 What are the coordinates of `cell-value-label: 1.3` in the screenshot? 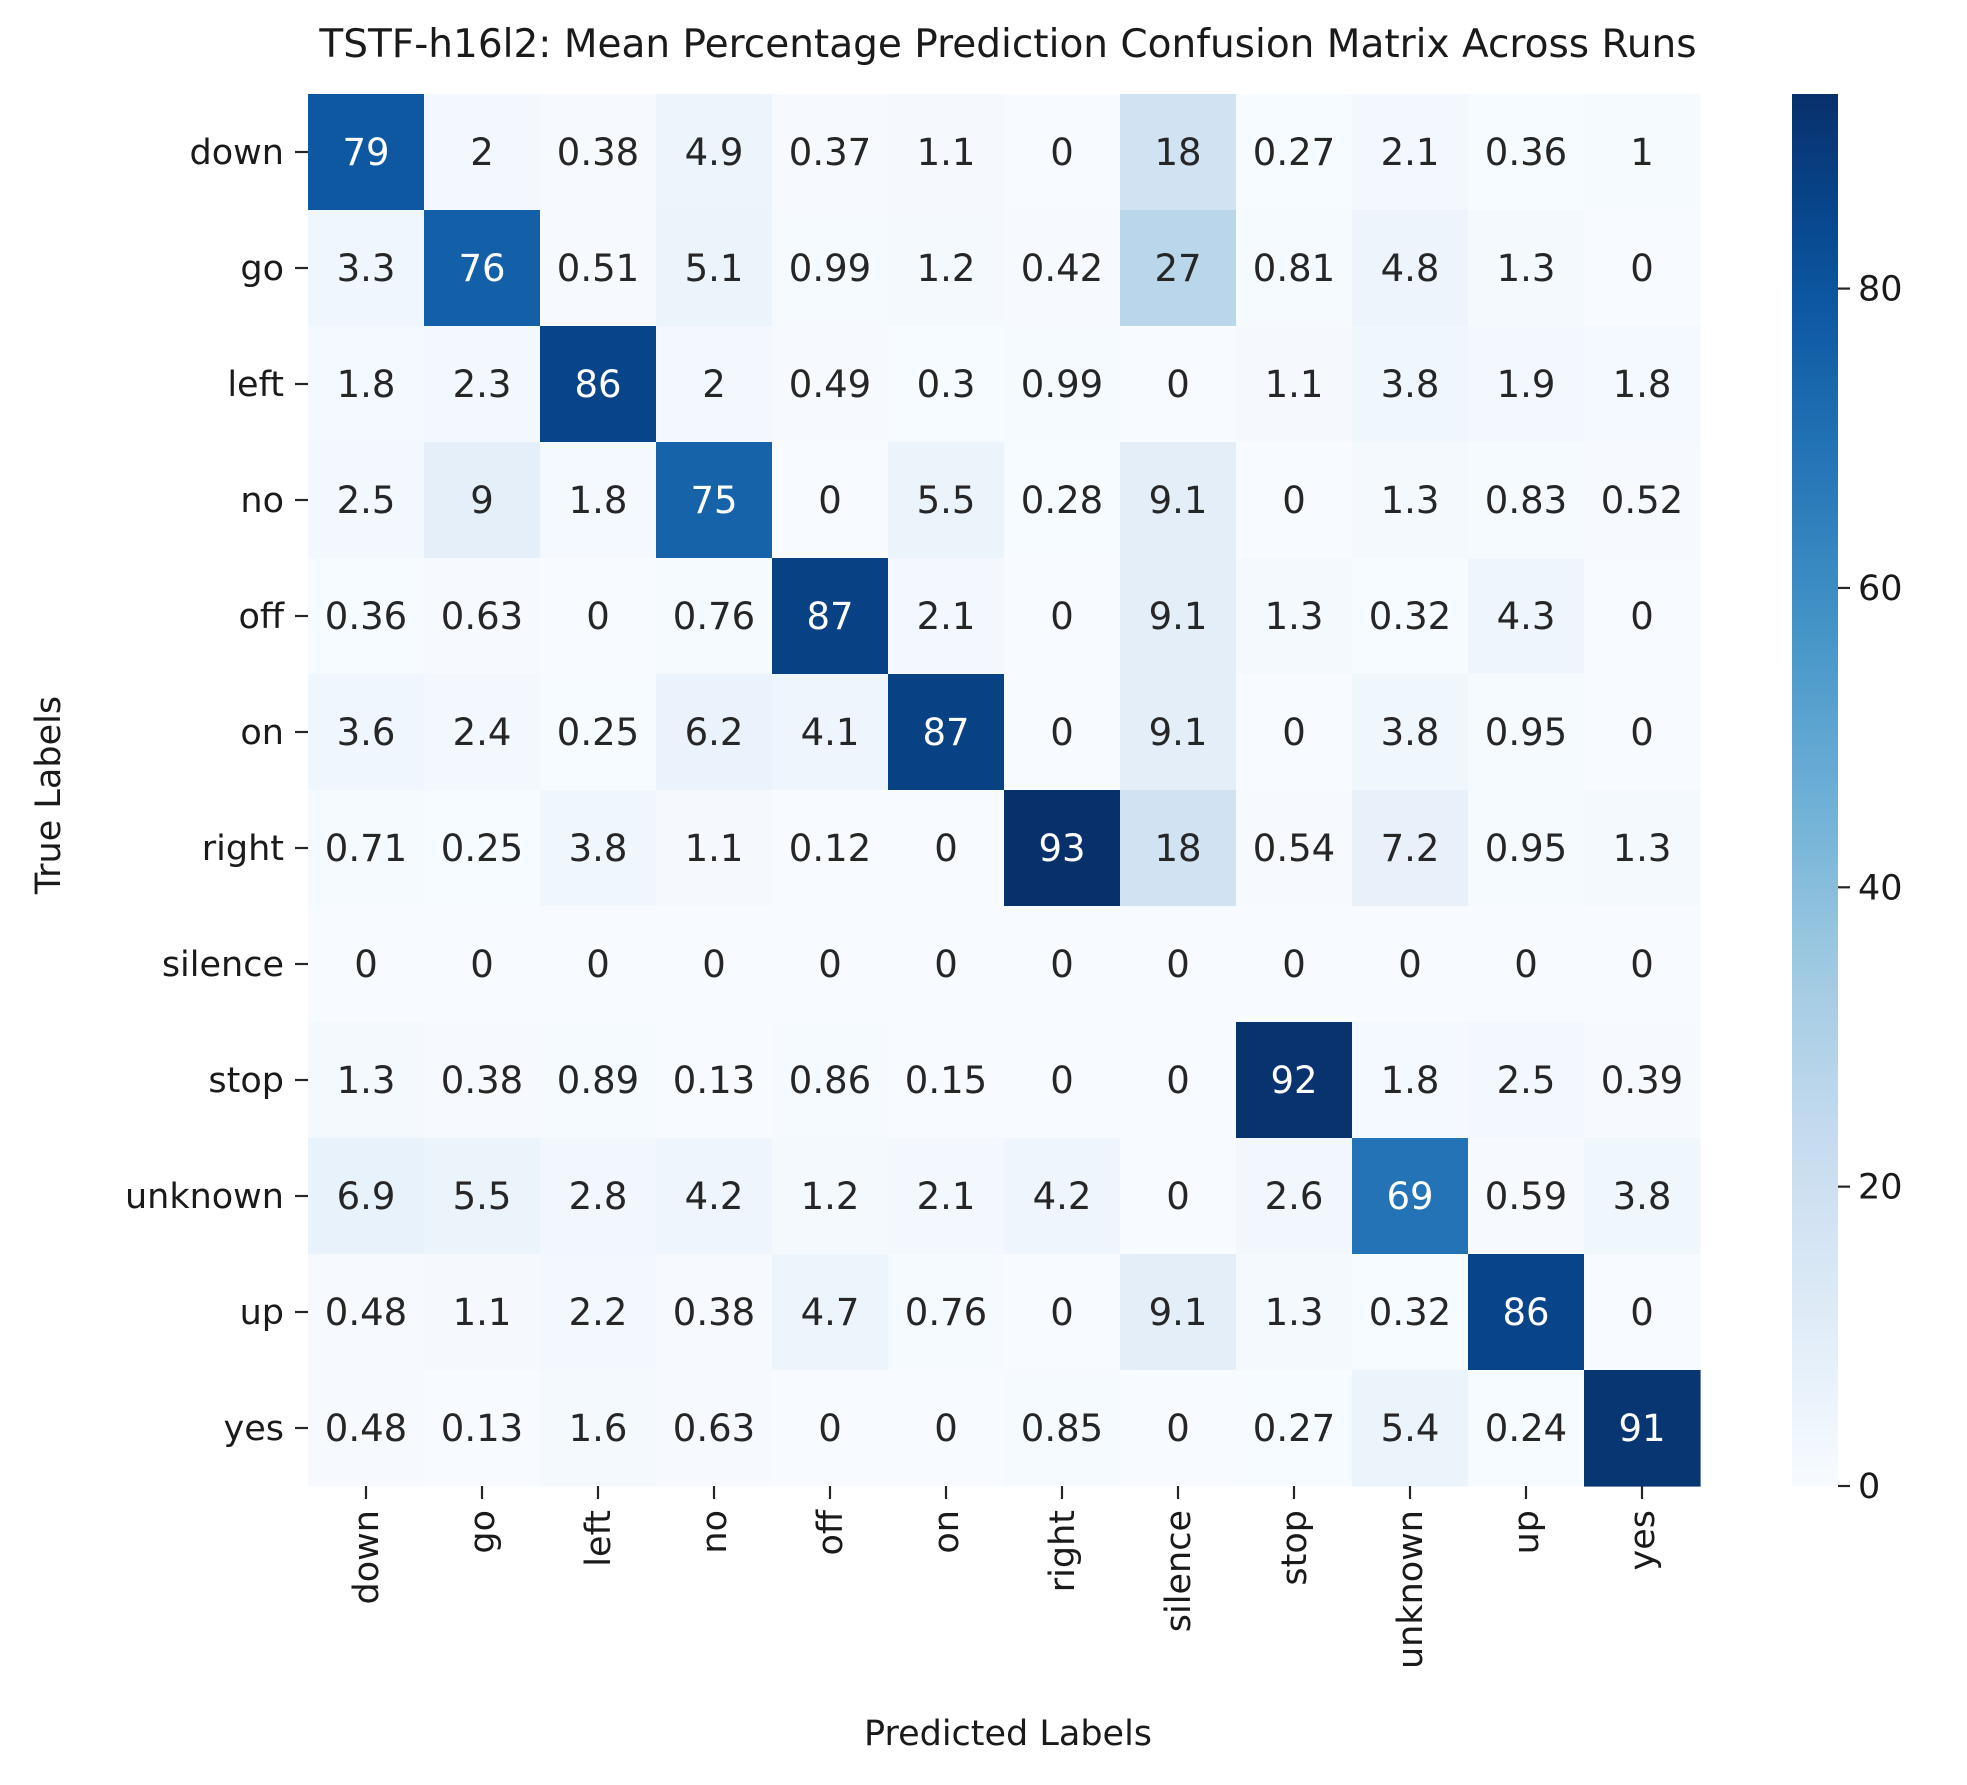 It's located at (1526, 268).